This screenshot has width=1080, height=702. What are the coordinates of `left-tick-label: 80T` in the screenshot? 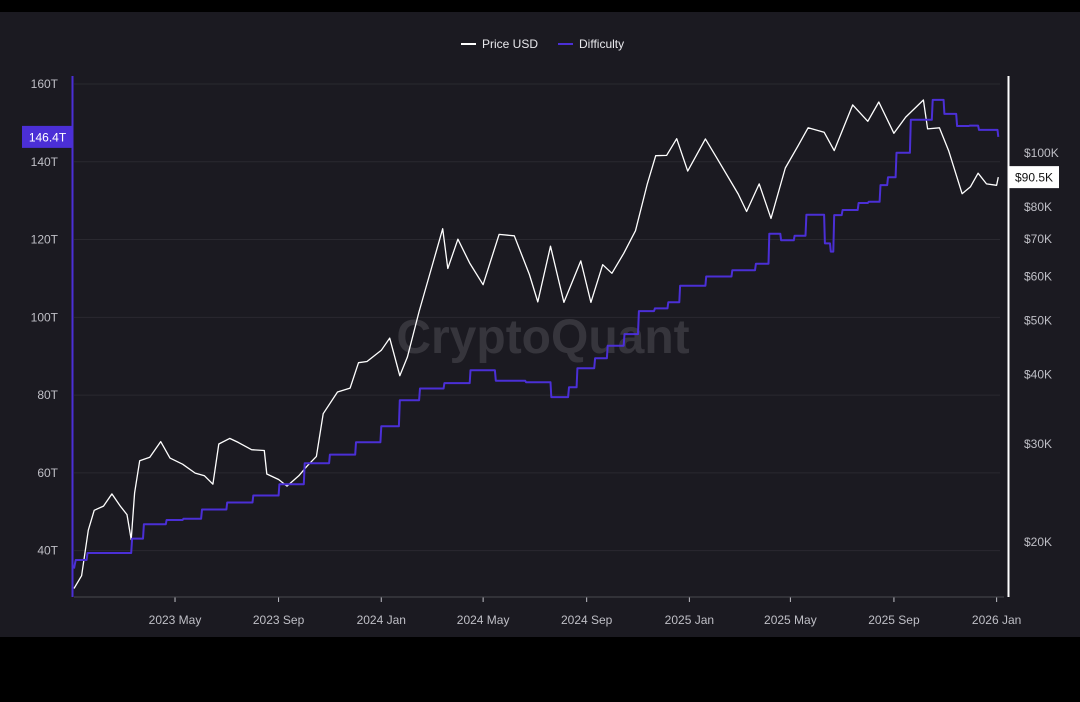 It's located at (47, 395).